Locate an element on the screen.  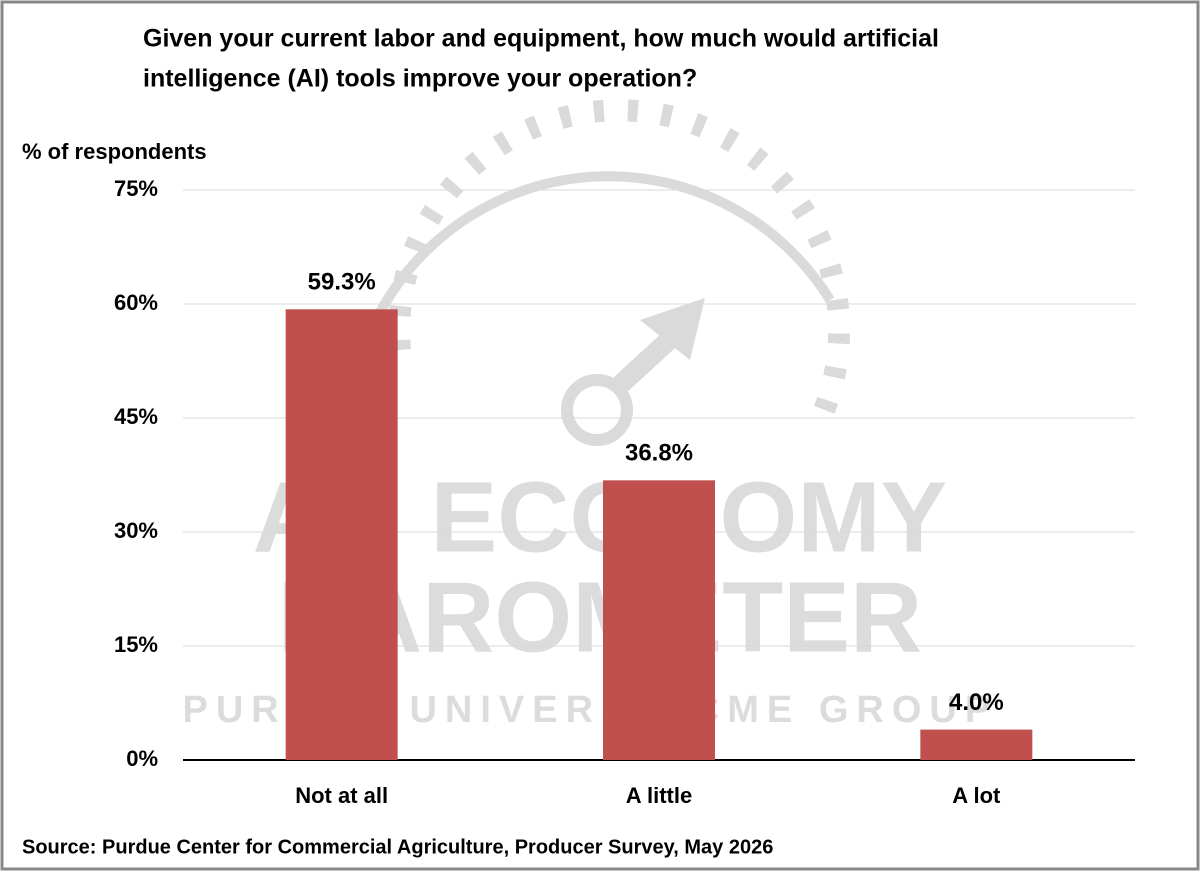
data-label: 36.8% is located at coordinates (659, 453).